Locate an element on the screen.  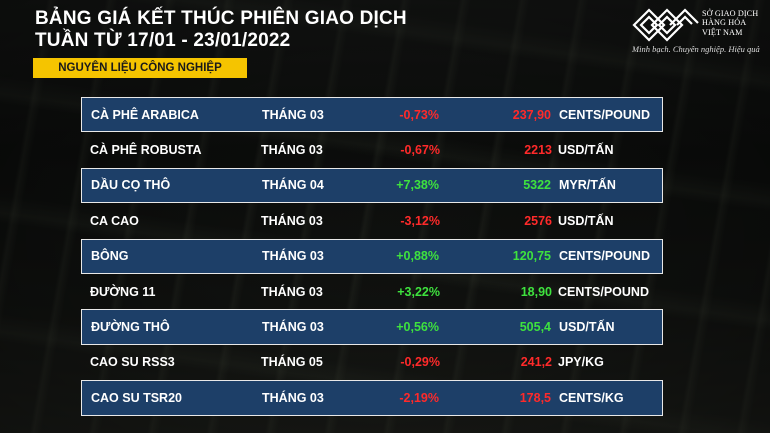
percent-change: -0,73% is located at coordinates (419, 114).